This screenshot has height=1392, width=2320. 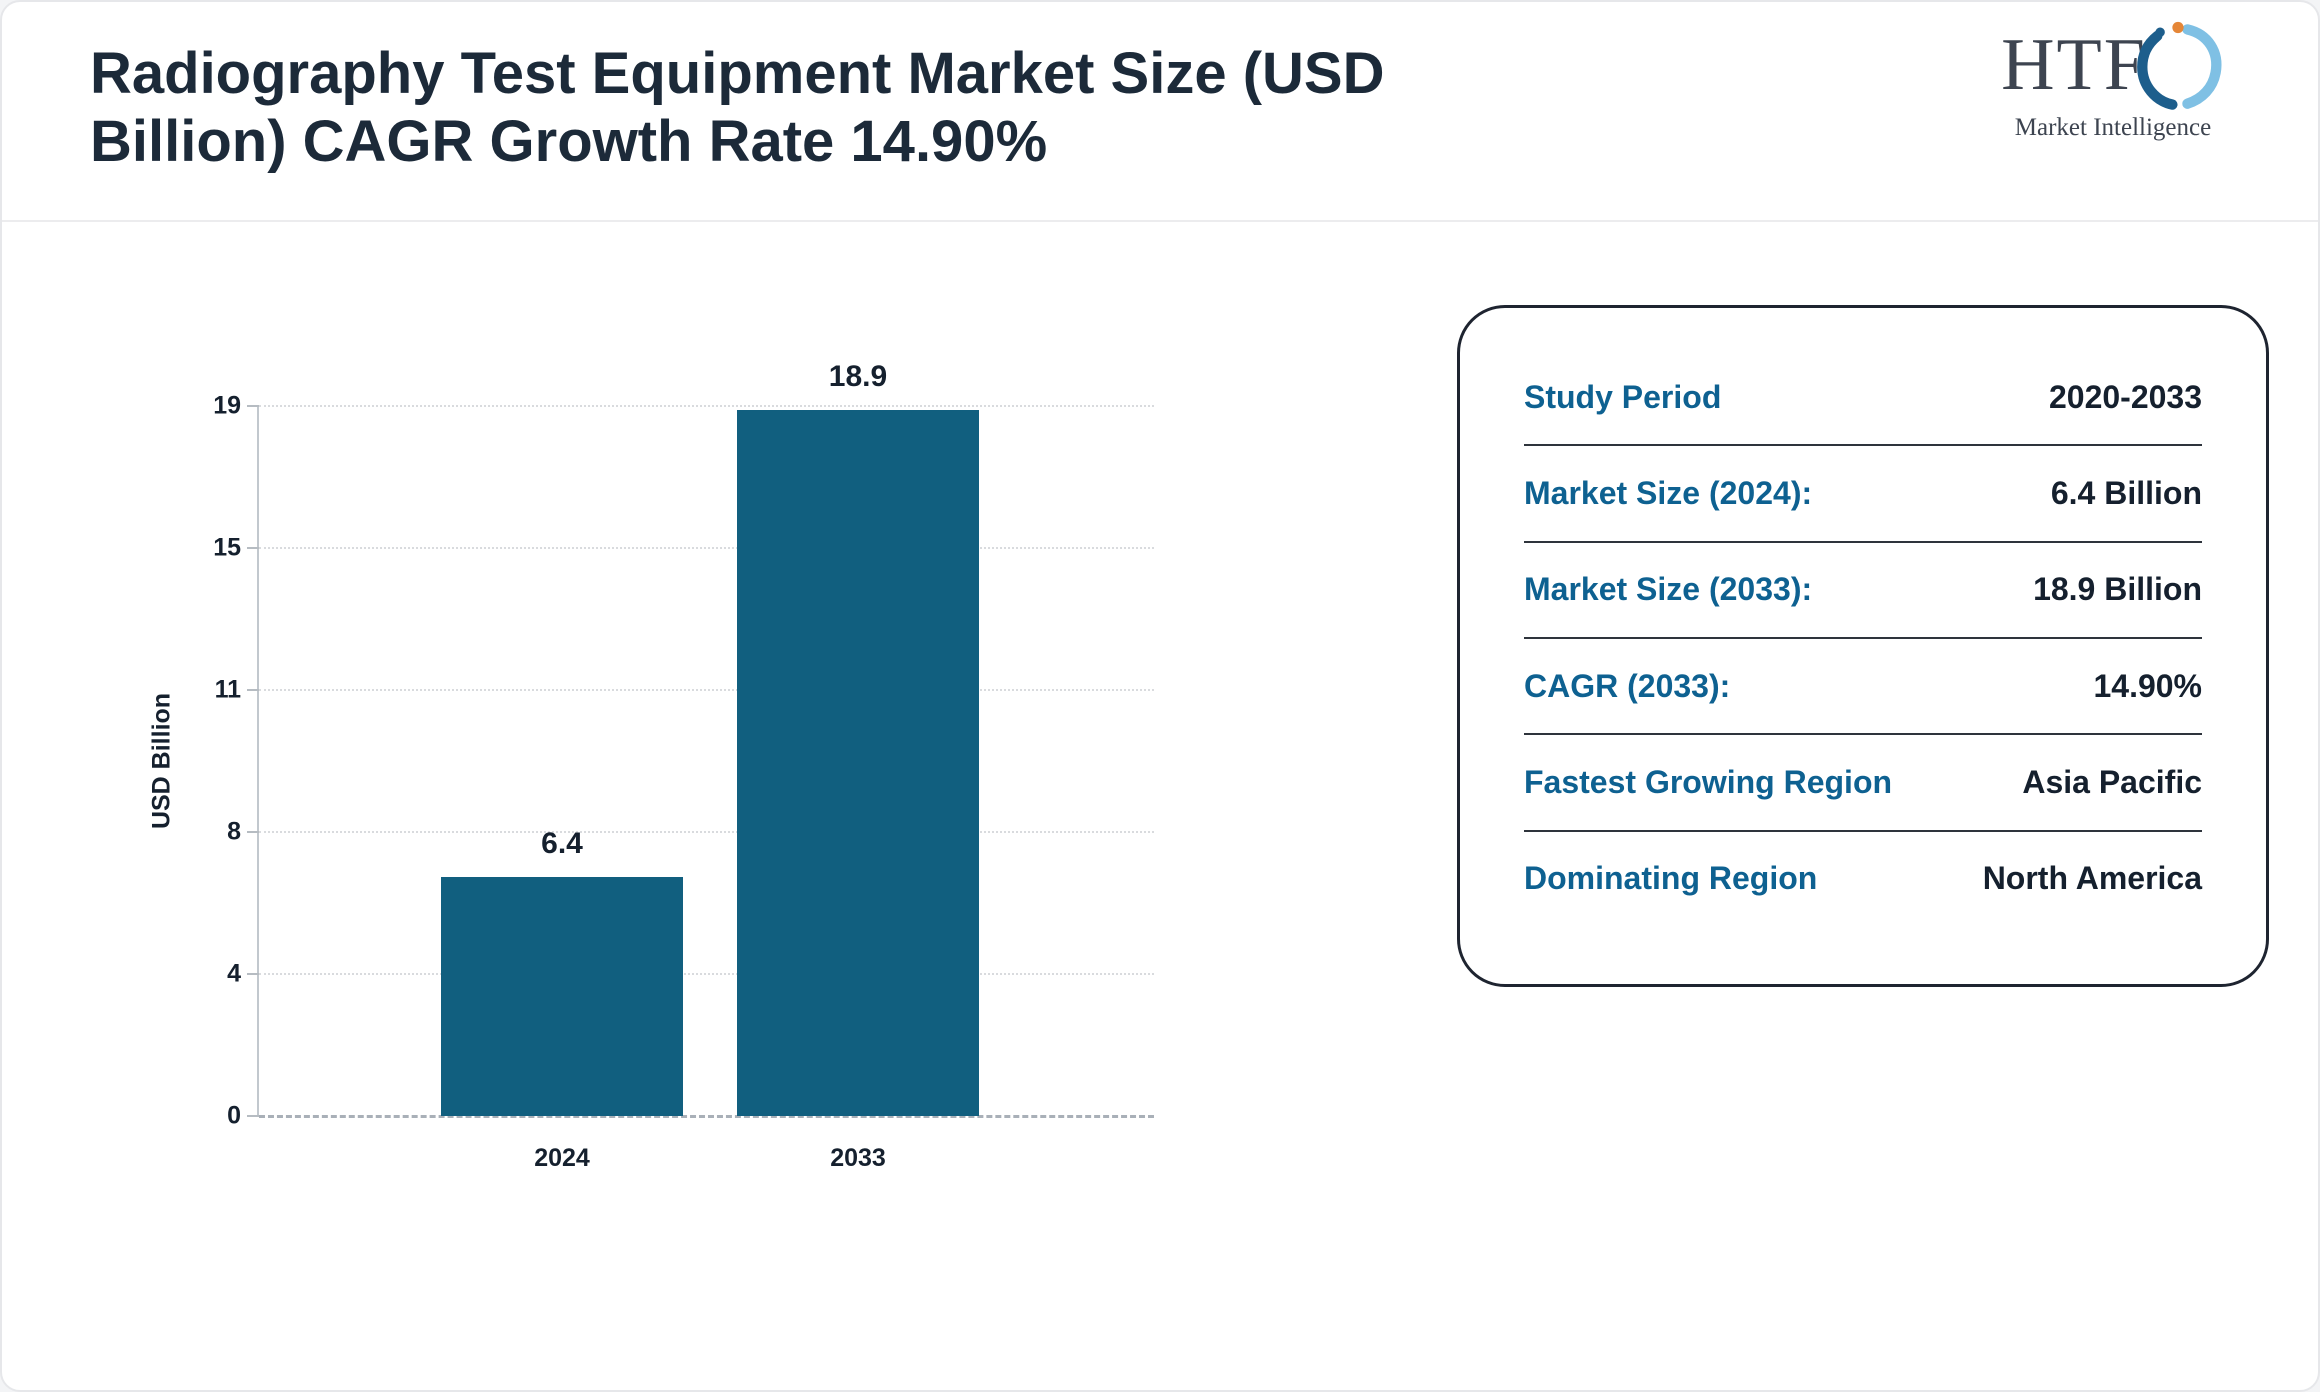 What do you see at coordinates (1627, 685) in the screenshot?
I see `panel-row-label: CAGR (2033):` at bounding box center [1627, 685].